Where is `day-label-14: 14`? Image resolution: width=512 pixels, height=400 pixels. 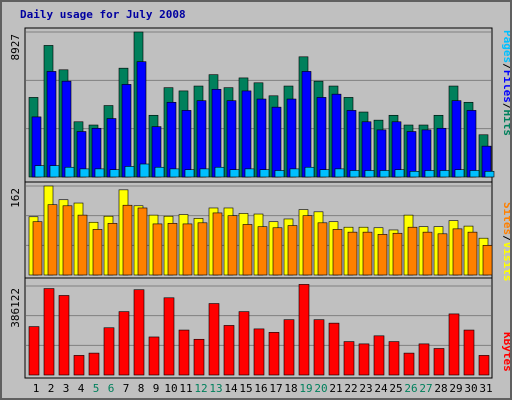 day-label-14: 14 is located at coordinates (231, 388).